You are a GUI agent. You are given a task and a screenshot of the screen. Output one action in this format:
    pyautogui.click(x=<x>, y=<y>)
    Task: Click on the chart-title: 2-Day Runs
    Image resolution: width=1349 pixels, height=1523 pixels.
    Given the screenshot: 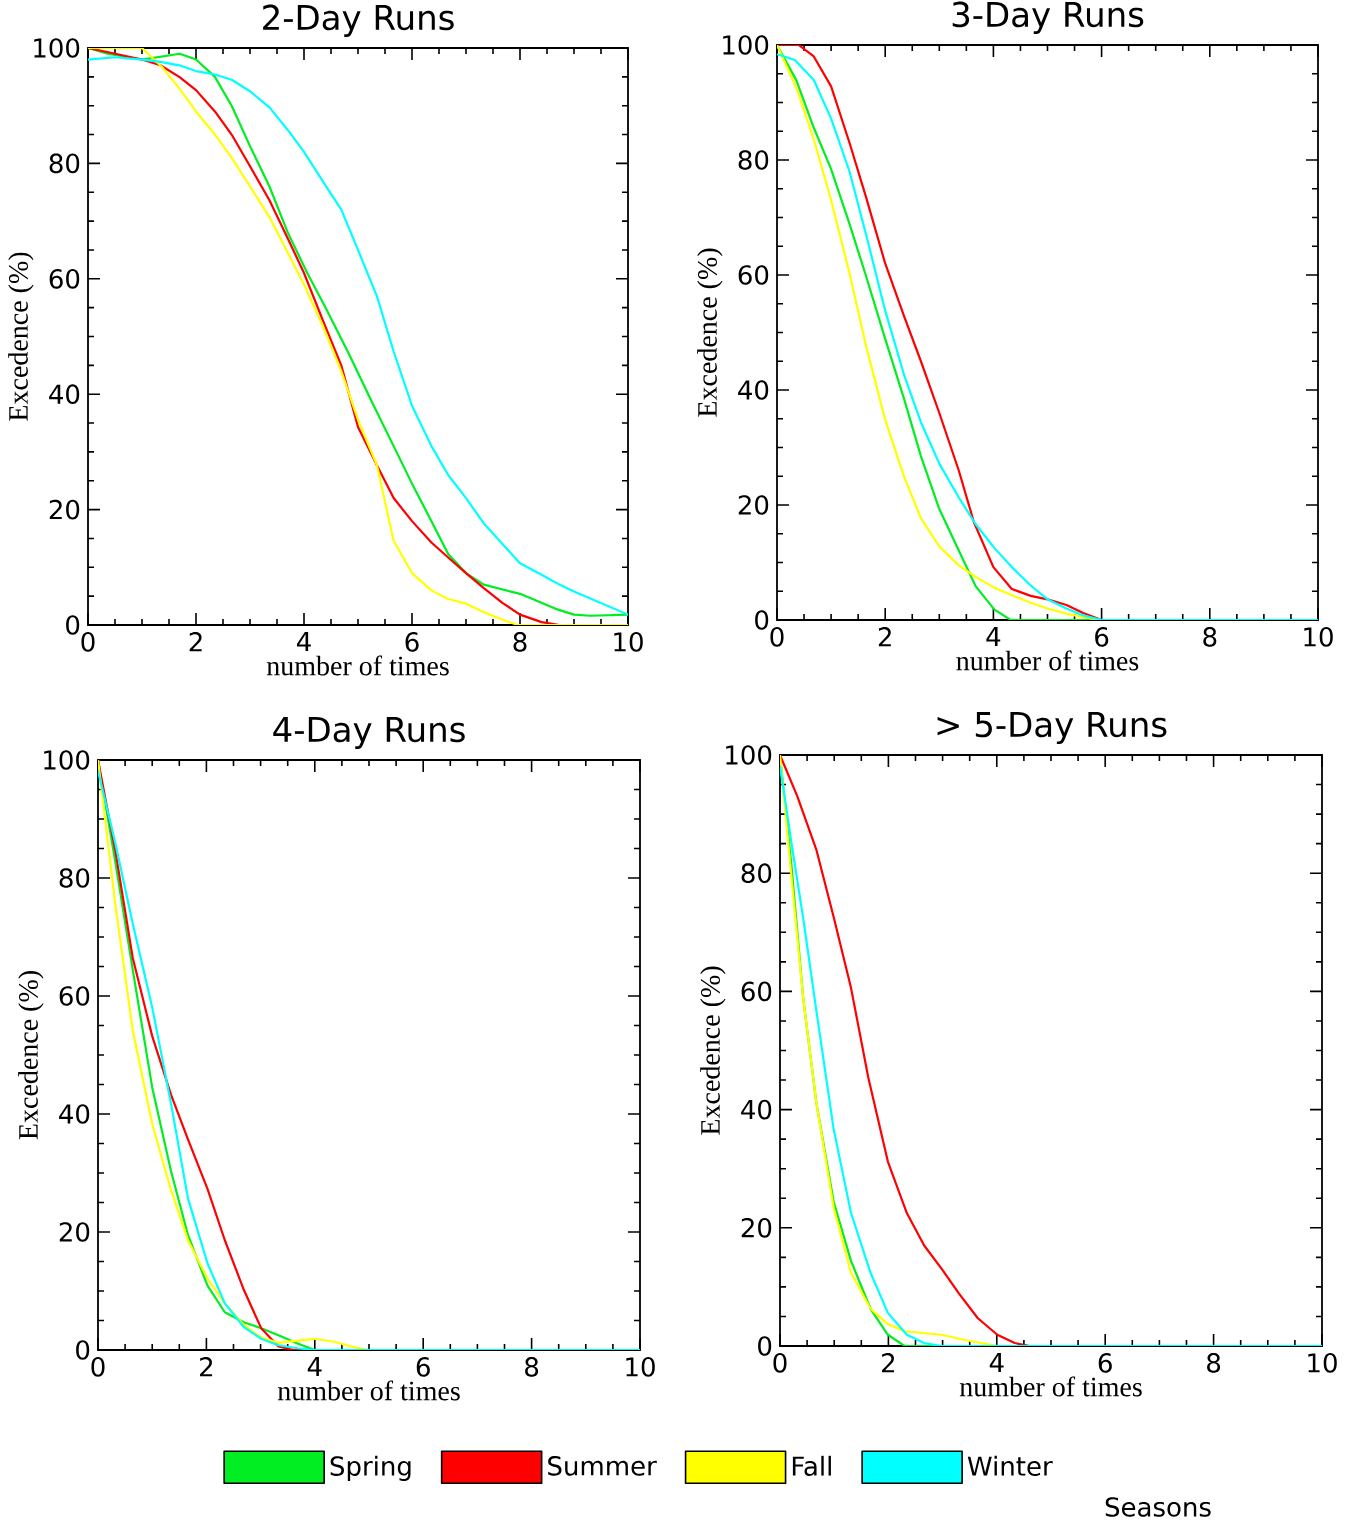 What is the action you would take?
    pyautogui.click(x=358, y=20)
    